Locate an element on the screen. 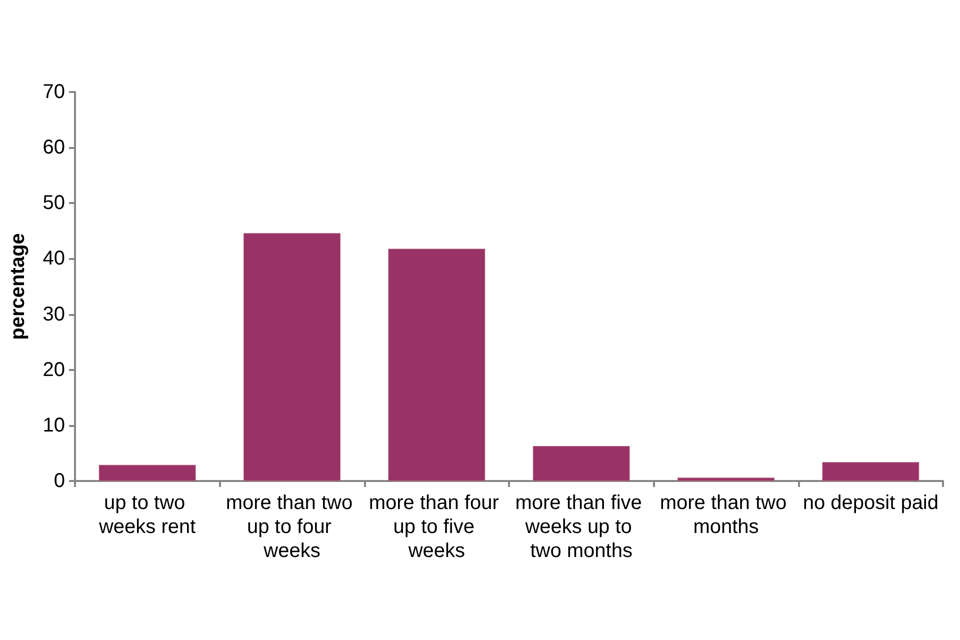  y-tick-label: 70 is located at coordinates (53, 92).